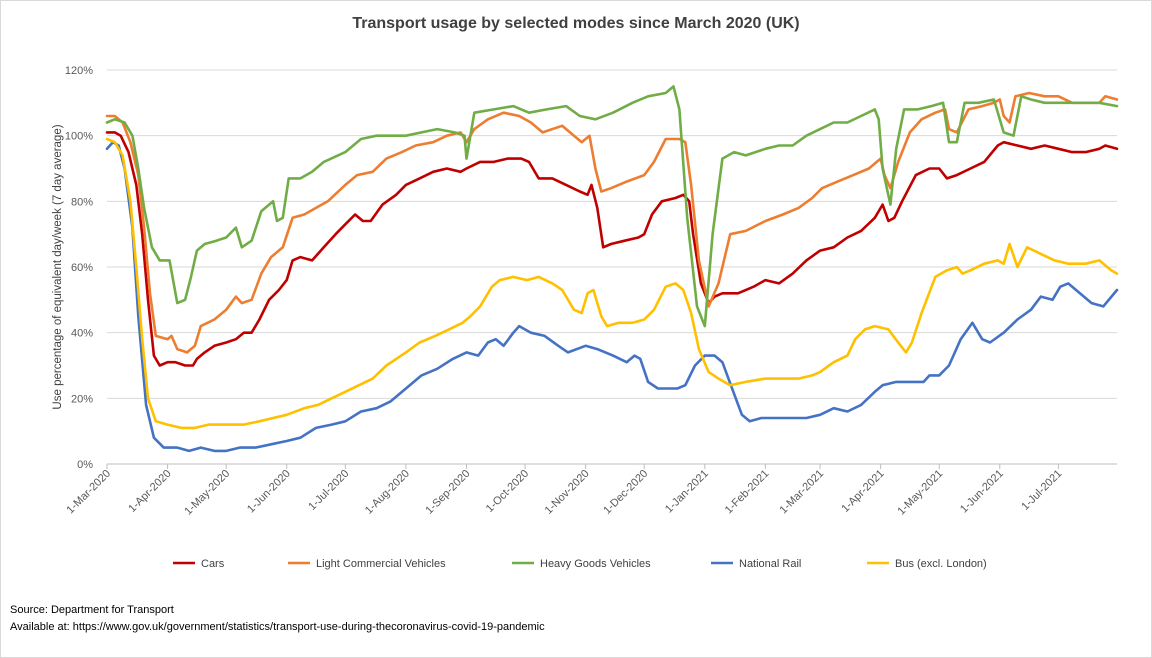 This screenshot has height=658, width=1152. I want to click on legend-entry: Cars, so click(213, 564).